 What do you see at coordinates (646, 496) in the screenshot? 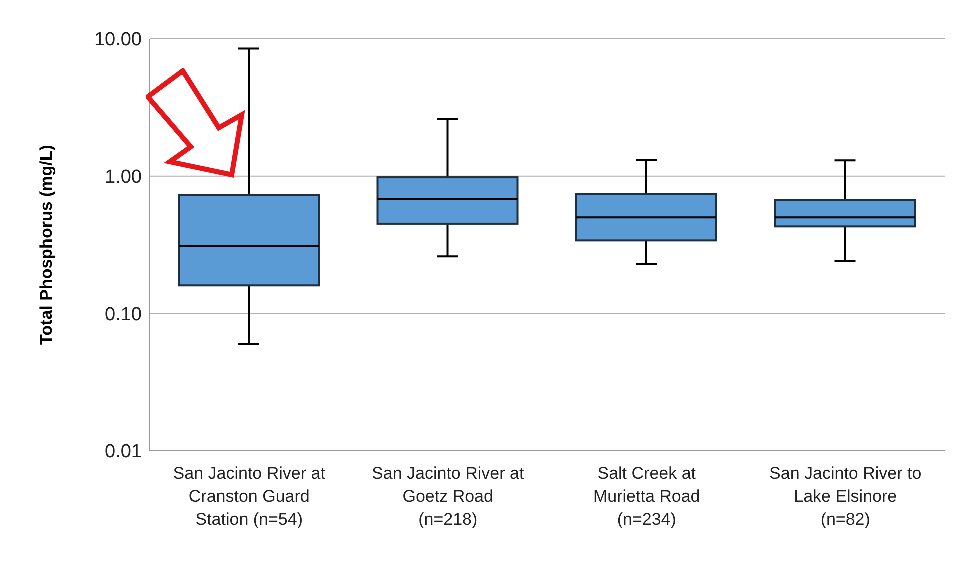
I see `x-tick-label: Salt Creek at Murietta Road (n=234)` at bounding box center [646, 496].